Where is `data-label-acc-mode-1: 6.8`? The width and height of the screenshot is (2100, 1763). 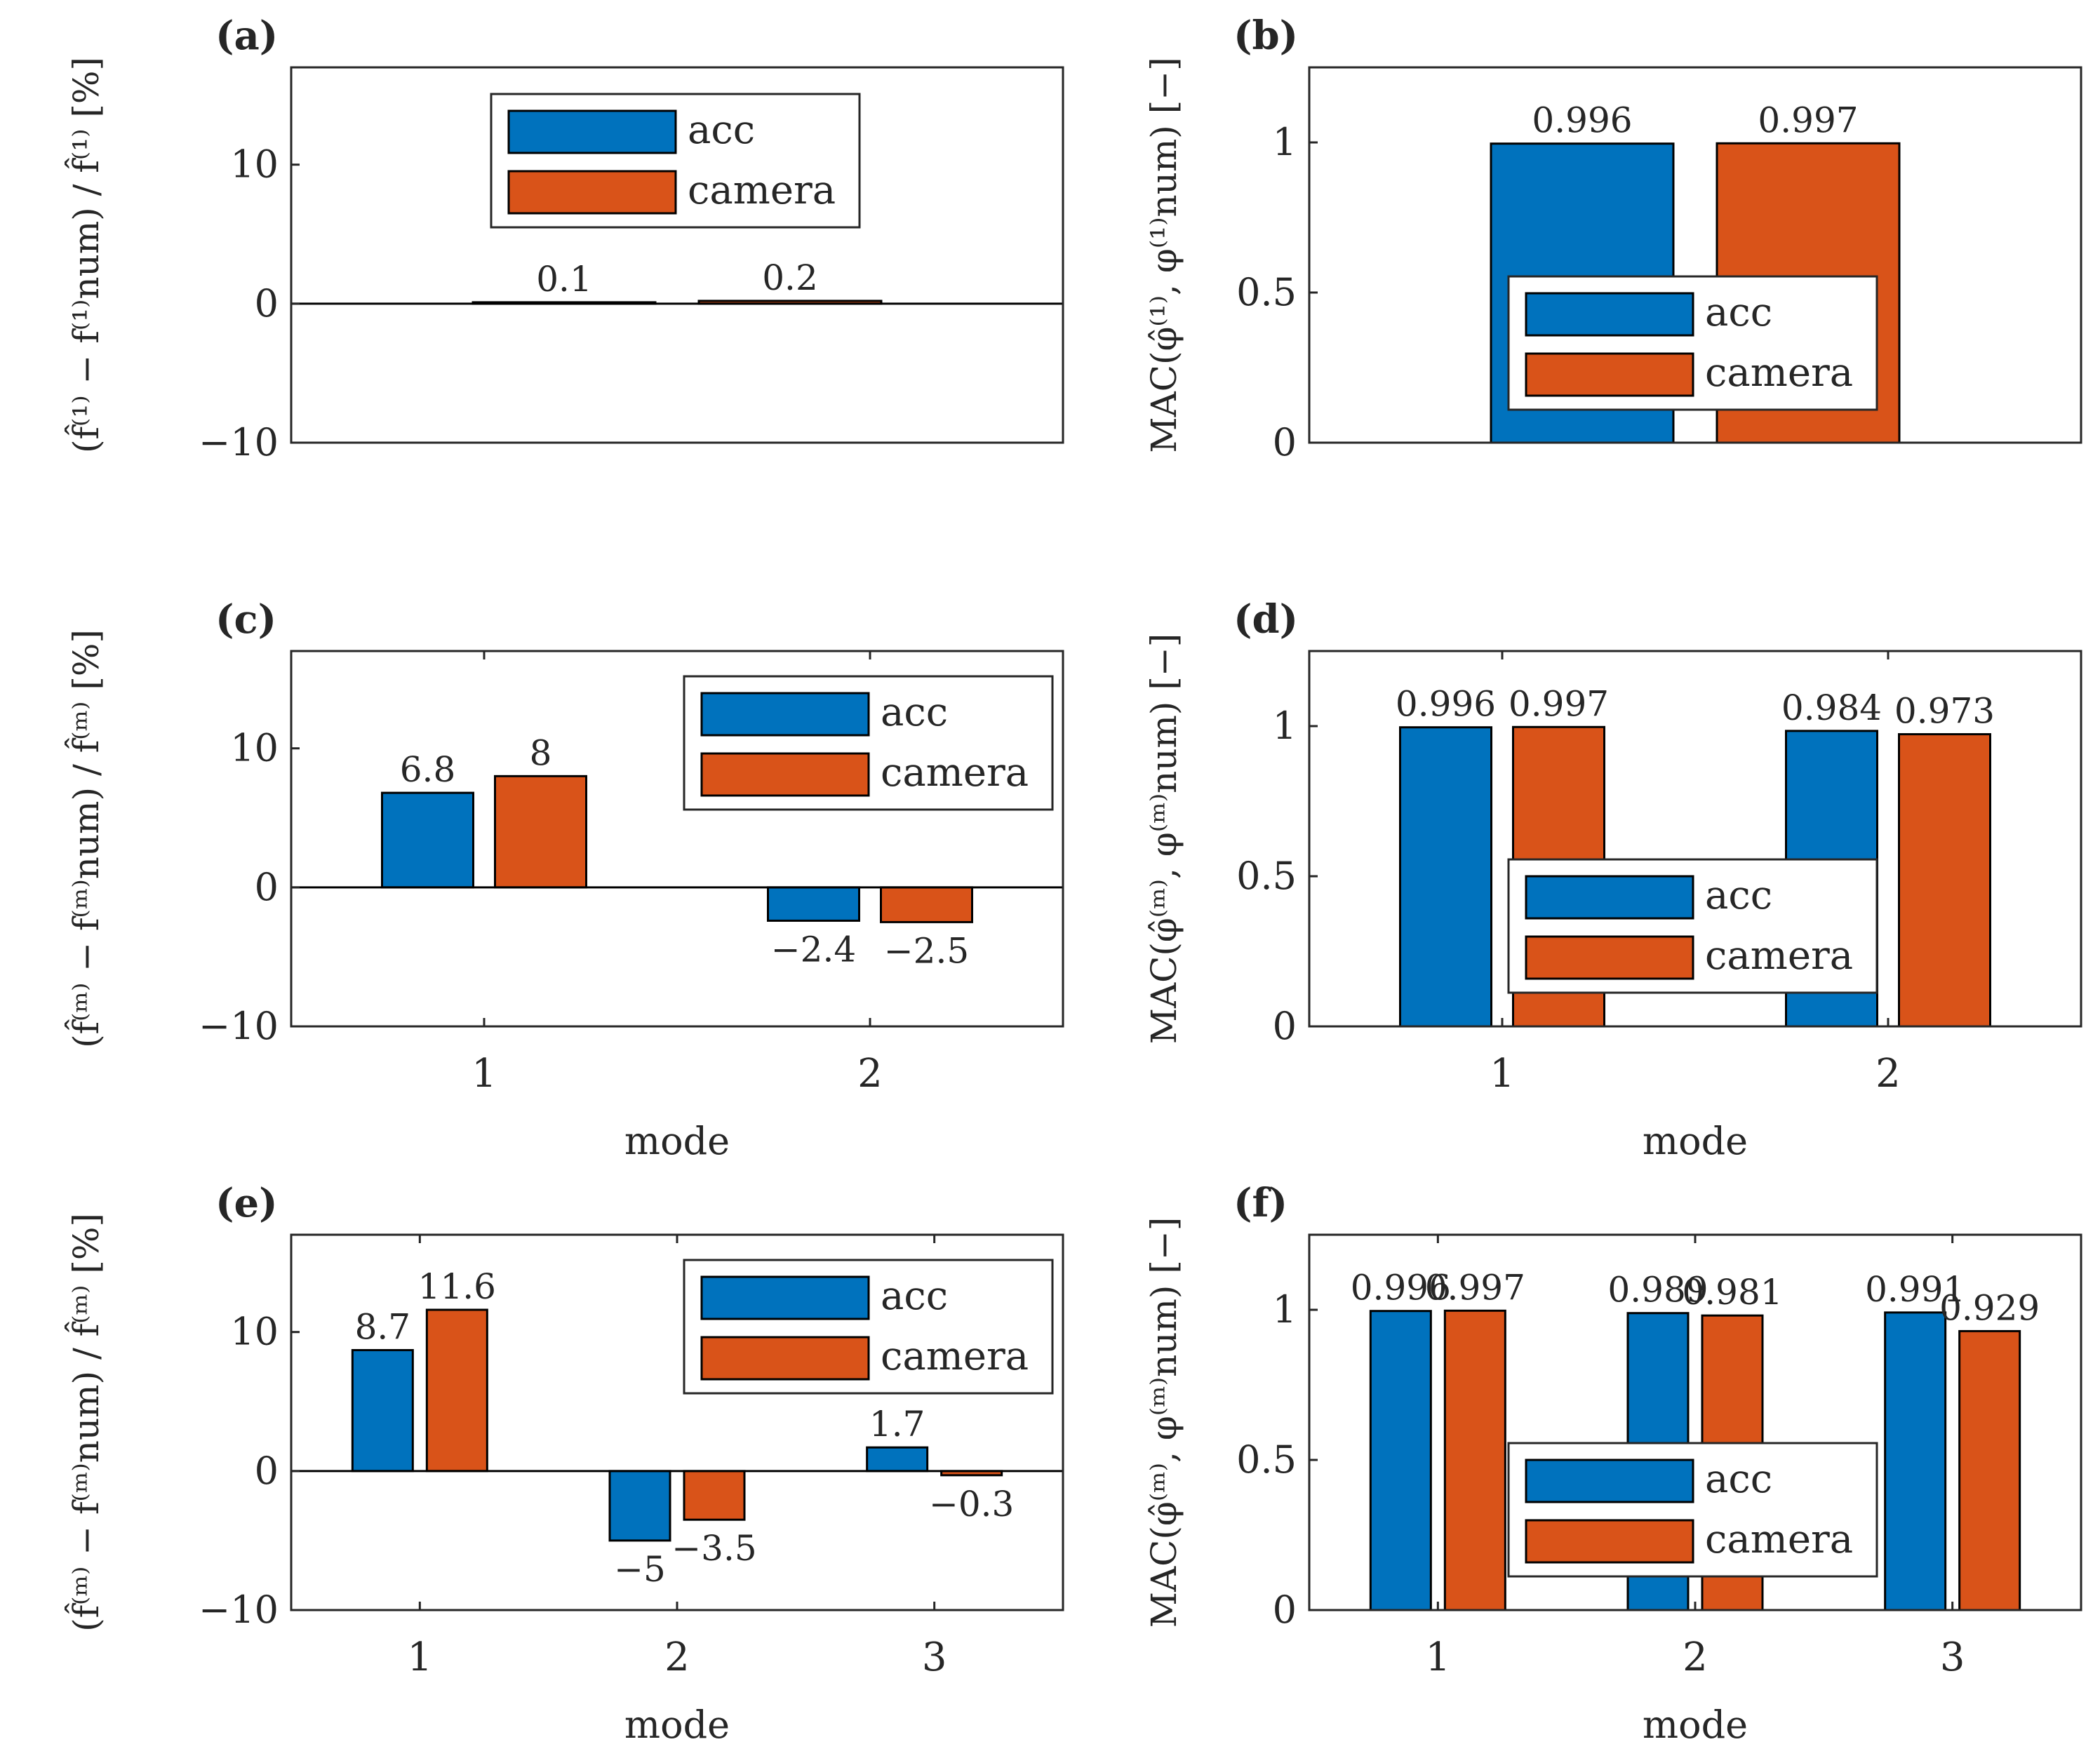
data-label-acc-mode-1: 6.8 is located at coordinates (428, 769).